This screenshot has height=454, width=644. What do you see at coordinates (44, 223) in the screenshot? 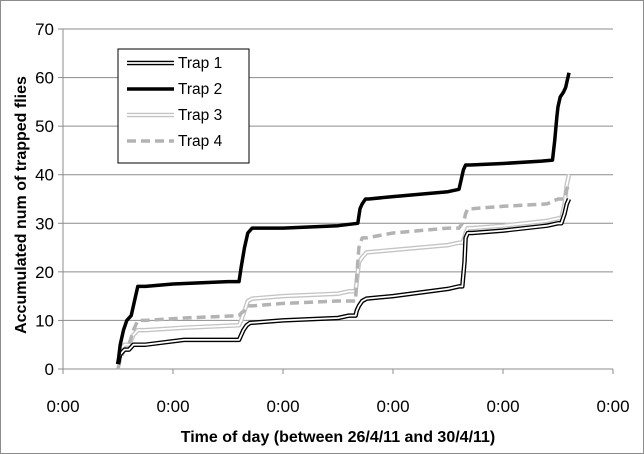
I see `y-tick-label: 30` at bounding box center [44, 223].